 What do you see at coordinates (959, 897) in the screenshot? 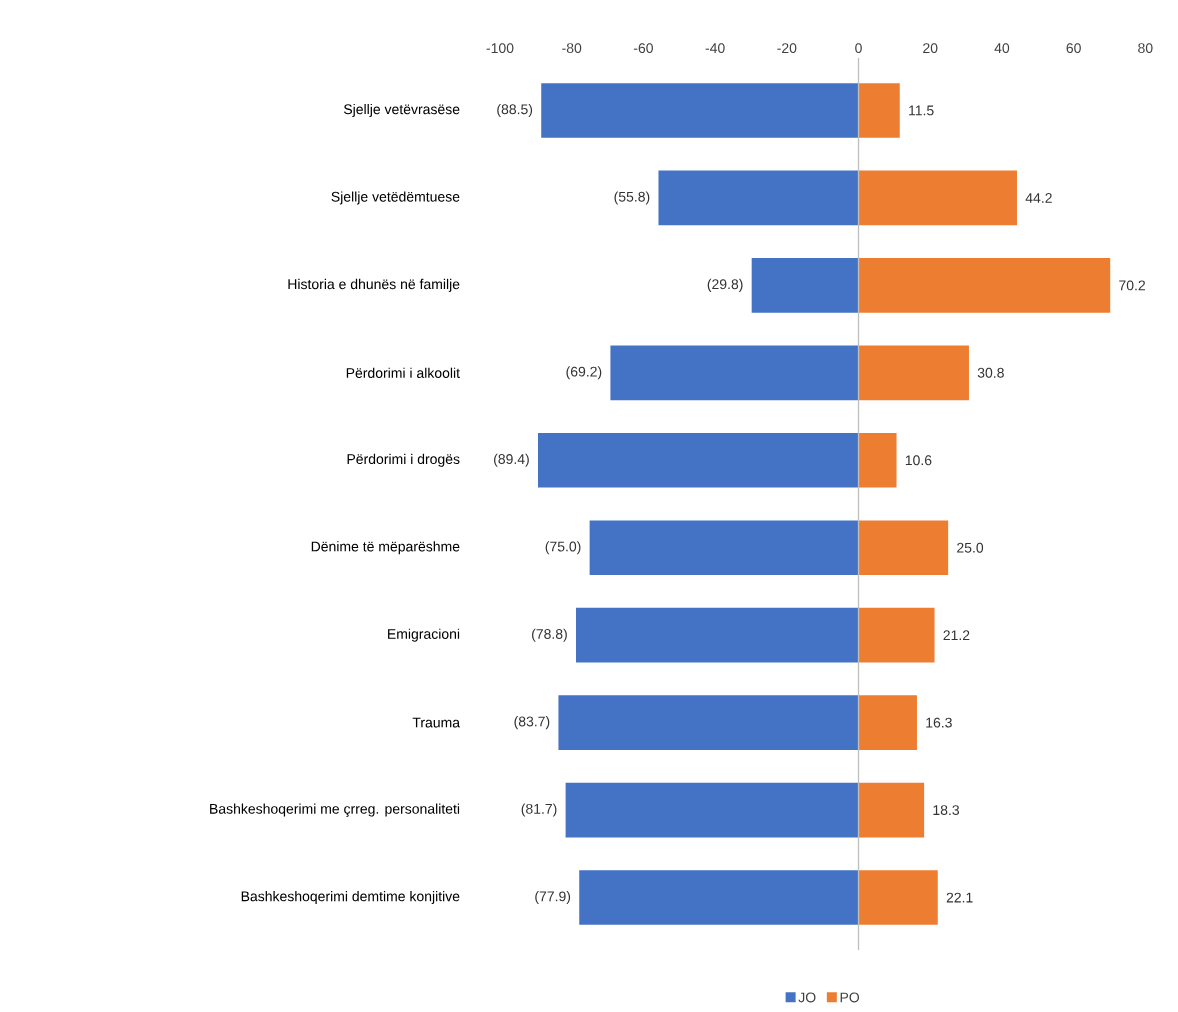
I see `data-label: 22.1` at bounding box center [959, 897].